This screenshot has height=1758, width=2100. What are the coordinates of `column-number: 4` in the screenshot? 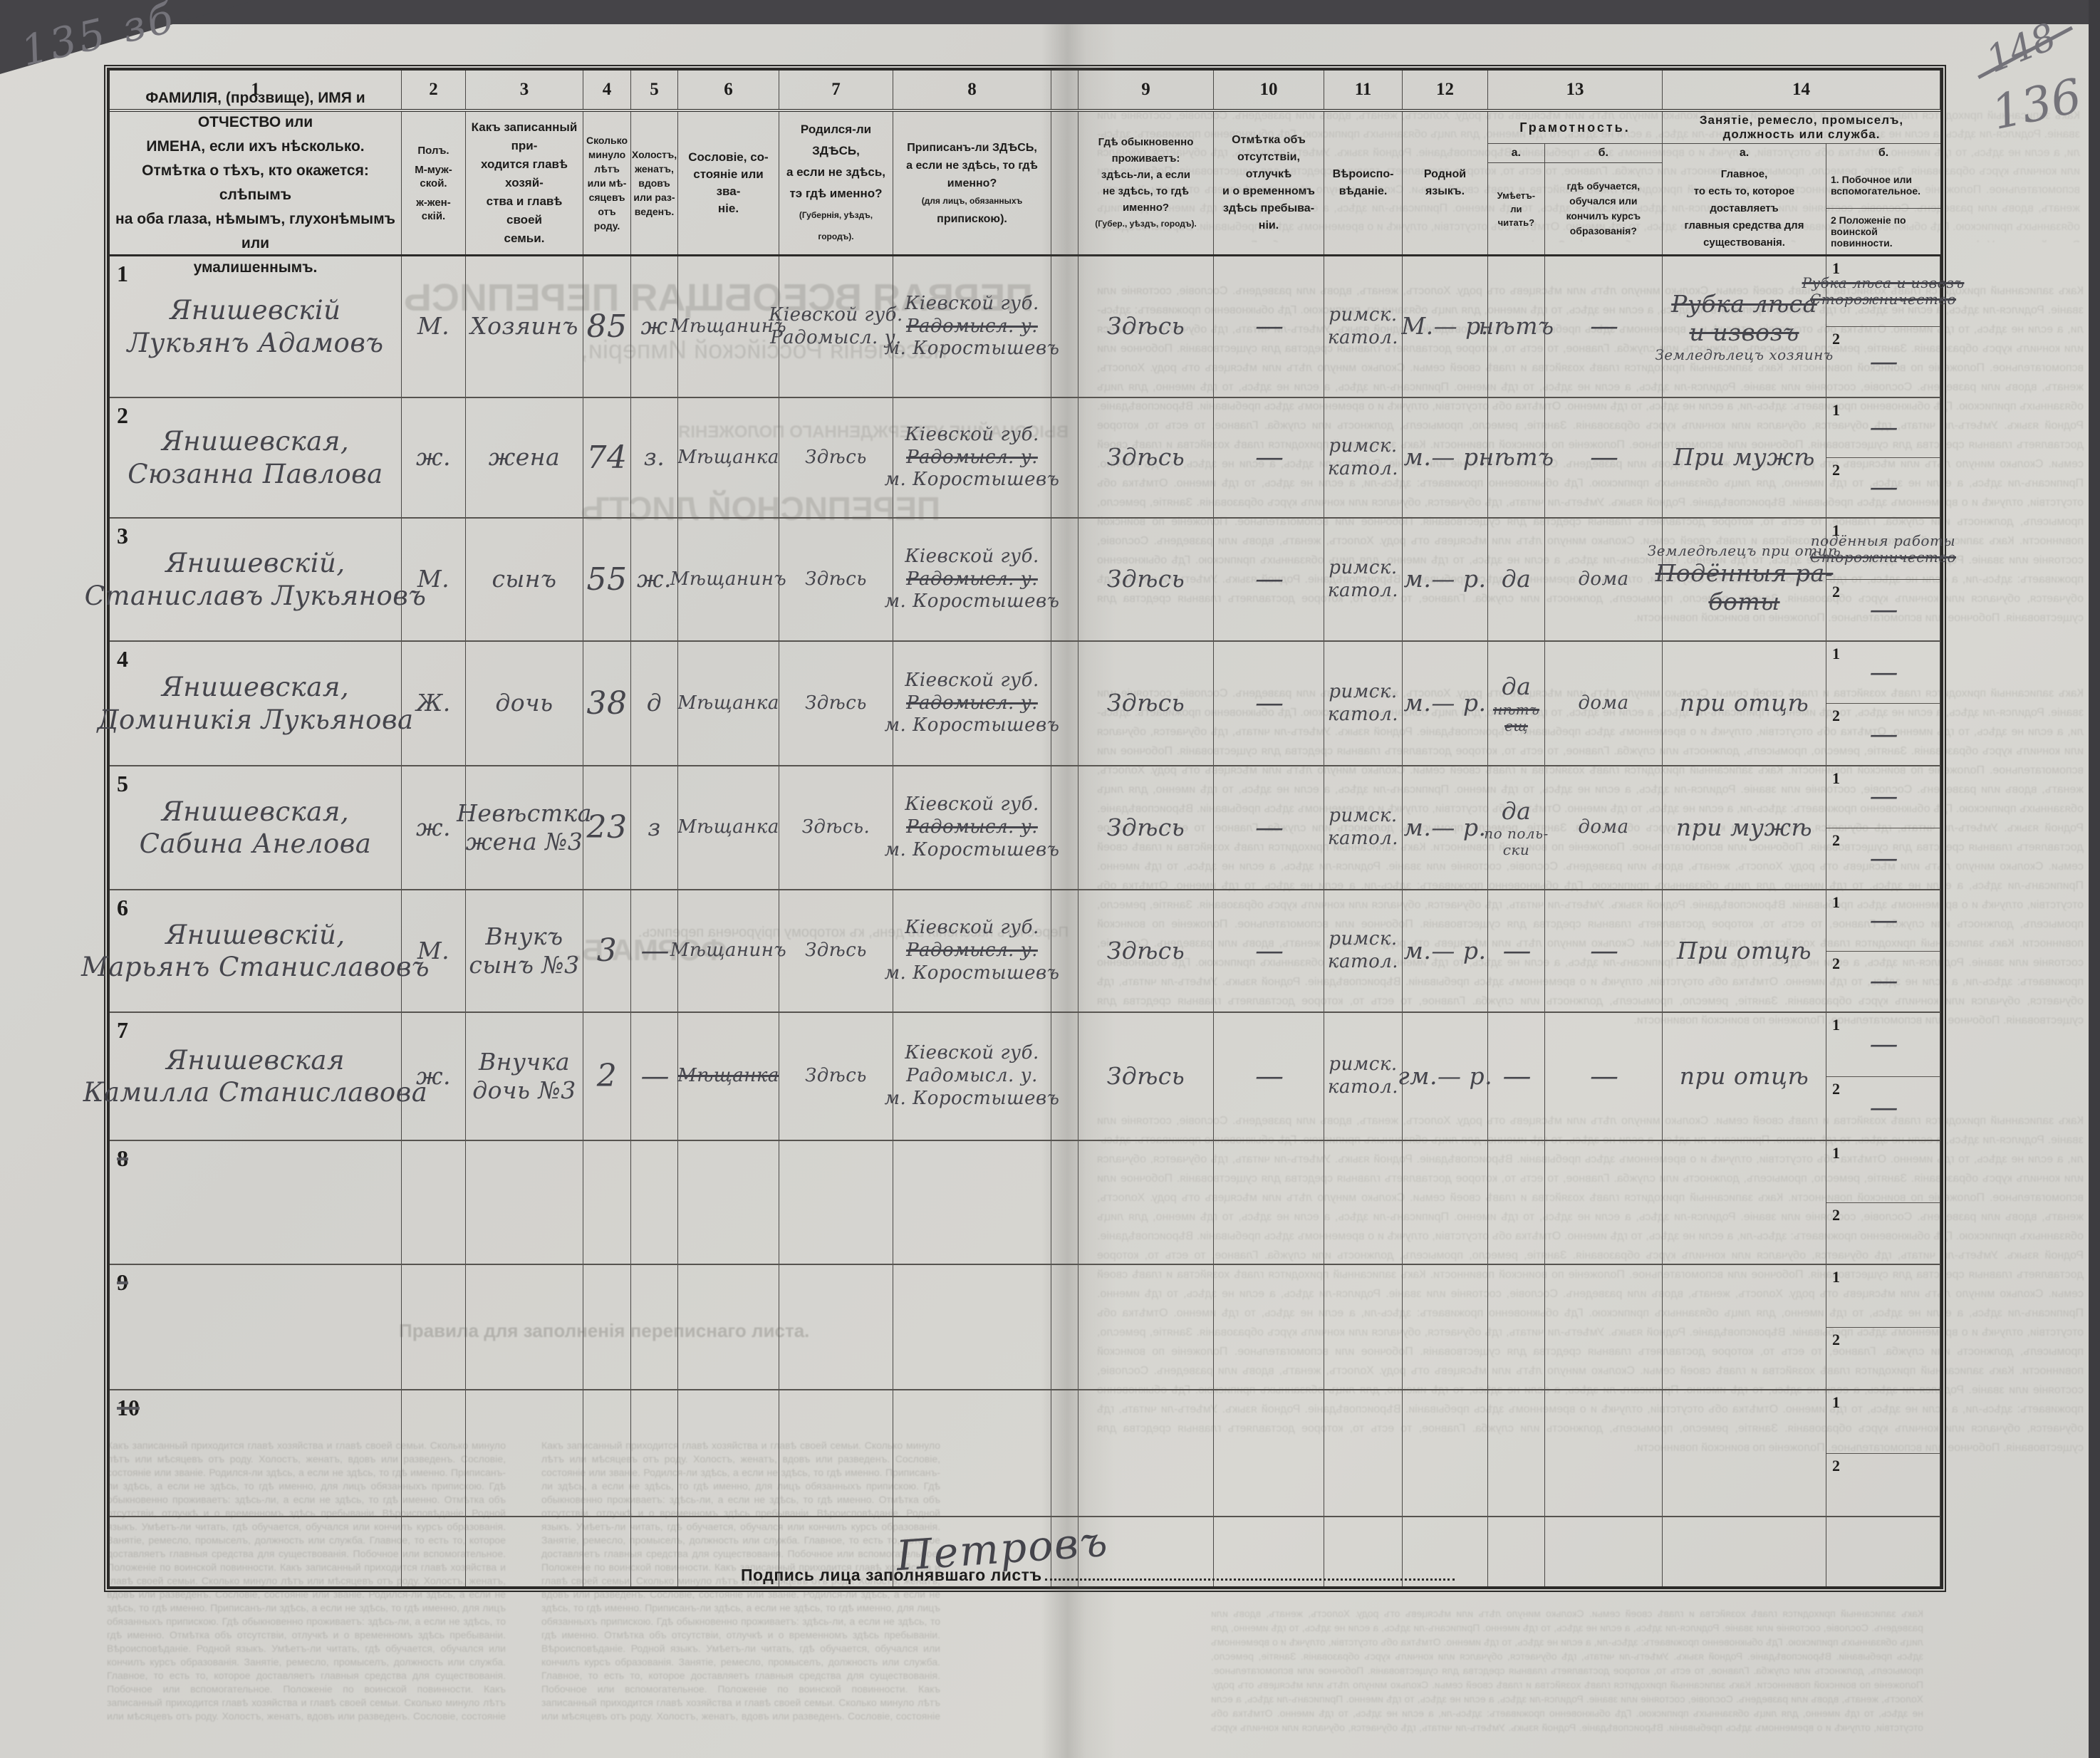 It's located at (607, 90).